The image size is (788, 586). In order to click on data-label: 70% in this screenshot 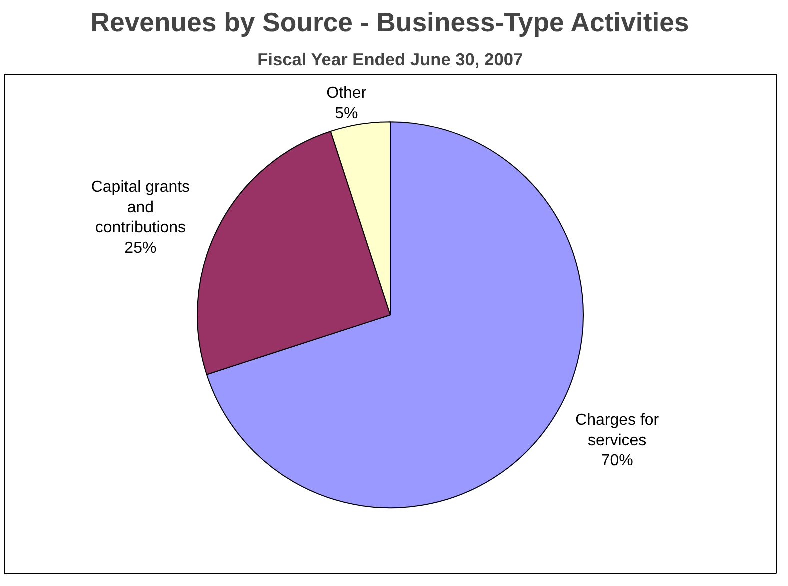, I will do `click(617, 461)`.